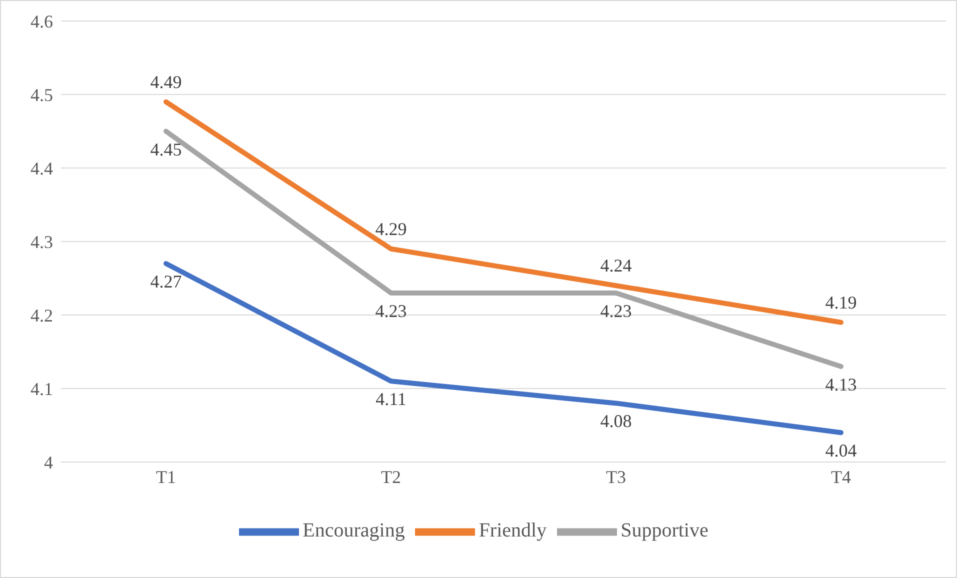 This screenshot has width=957, height=578. Describe the element at coordinates (616, 421) in the screenshot. I see `data-label: 4.08` at that location.